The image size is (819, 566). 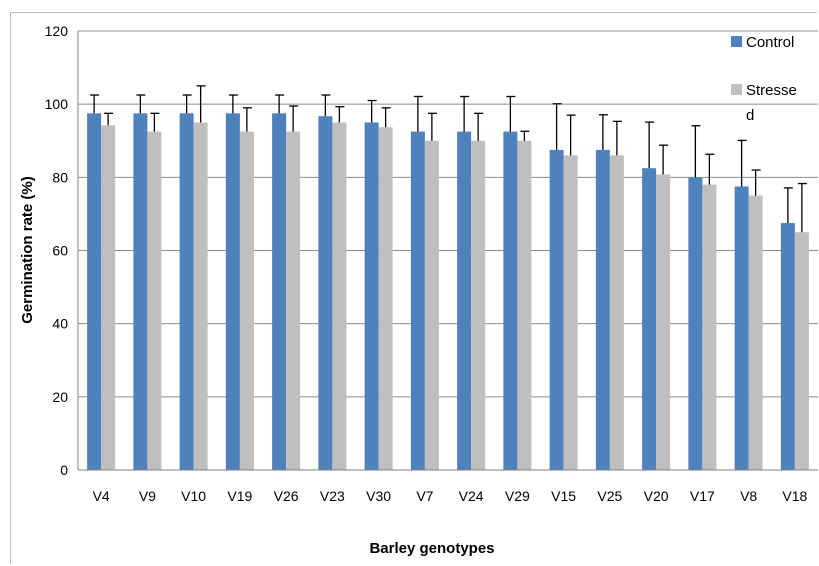 I want to click on bar-control-V4, so click(x=94, y=291).